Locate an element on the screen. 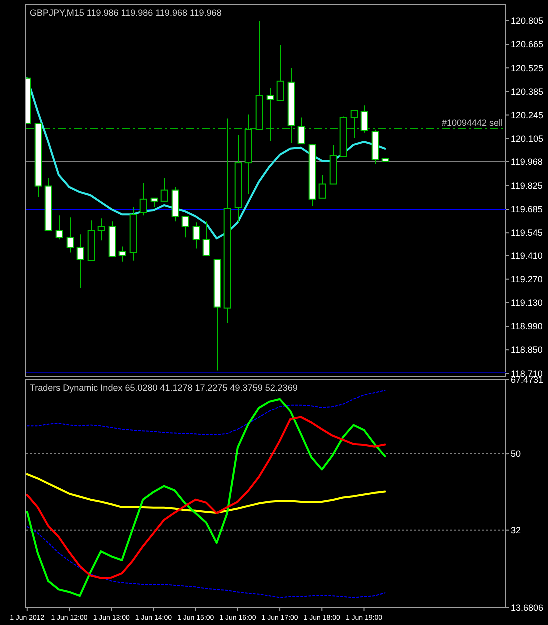 Image resolution: width=548 pixels, height=625 pixels. y-tick-label: 120.525 is located at coordinates (527, 68).